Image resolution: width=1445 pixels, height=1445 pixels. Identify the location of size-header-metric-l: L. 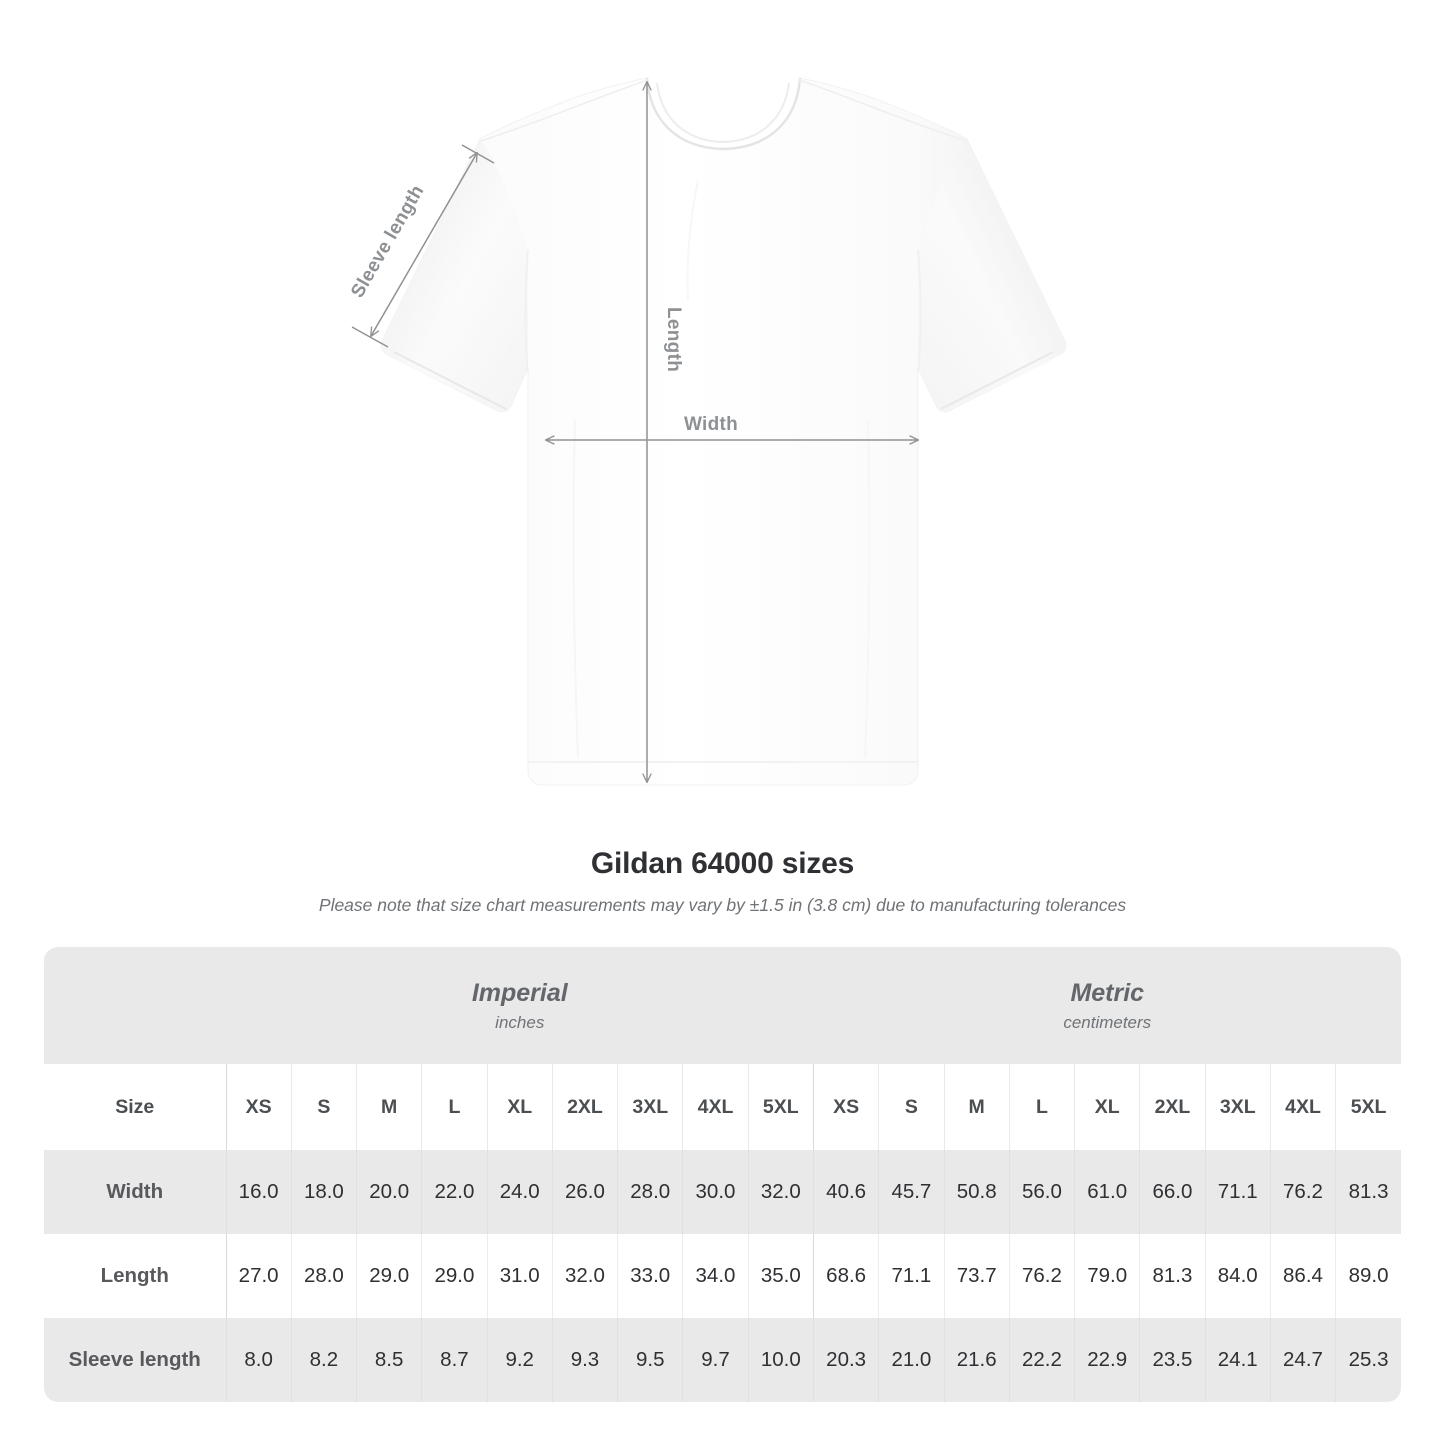
(1041, 1107).